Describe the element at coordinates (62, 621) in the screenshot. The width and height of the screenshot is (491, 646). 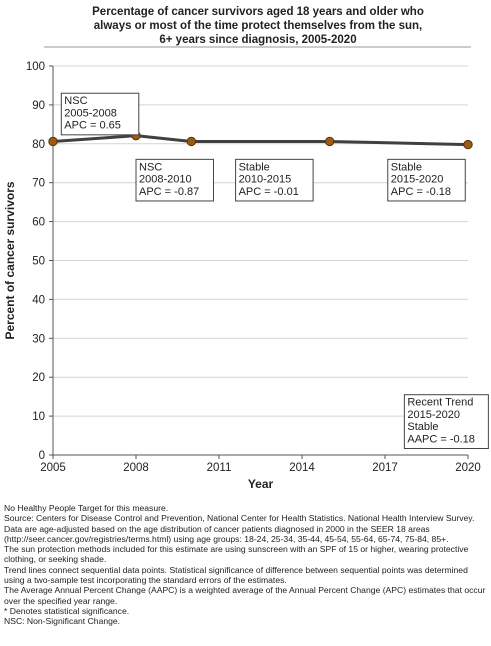
I see `footnote: NSC: Non-Significant Change.` at that location.